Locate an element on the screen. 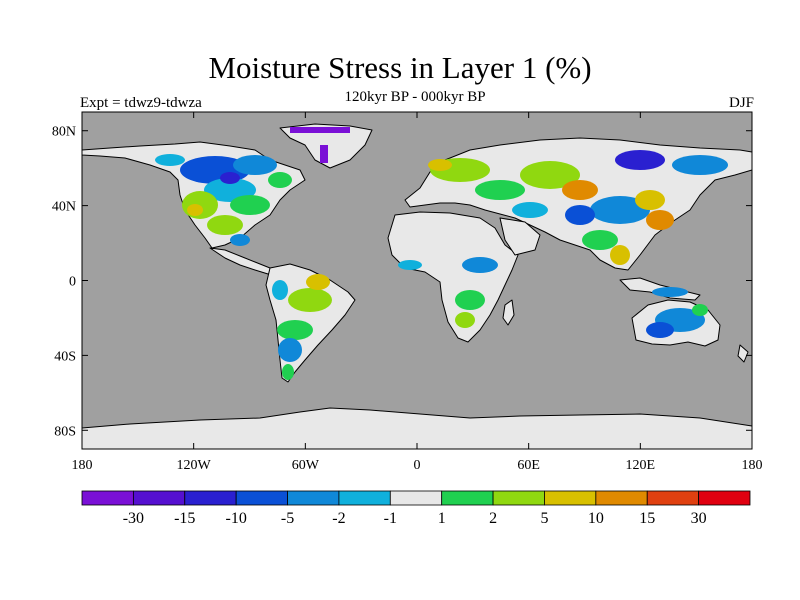 This screenshot has width=800, height=600. colorbar-label: 15 is located at coordinates (647, 518).